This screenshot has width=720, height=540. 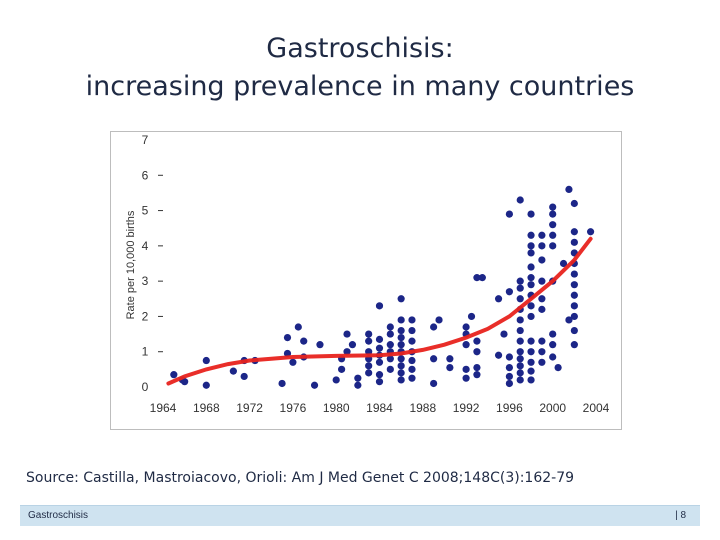 I want to click on y-tick-label: 6, so click(x=145, y=175).